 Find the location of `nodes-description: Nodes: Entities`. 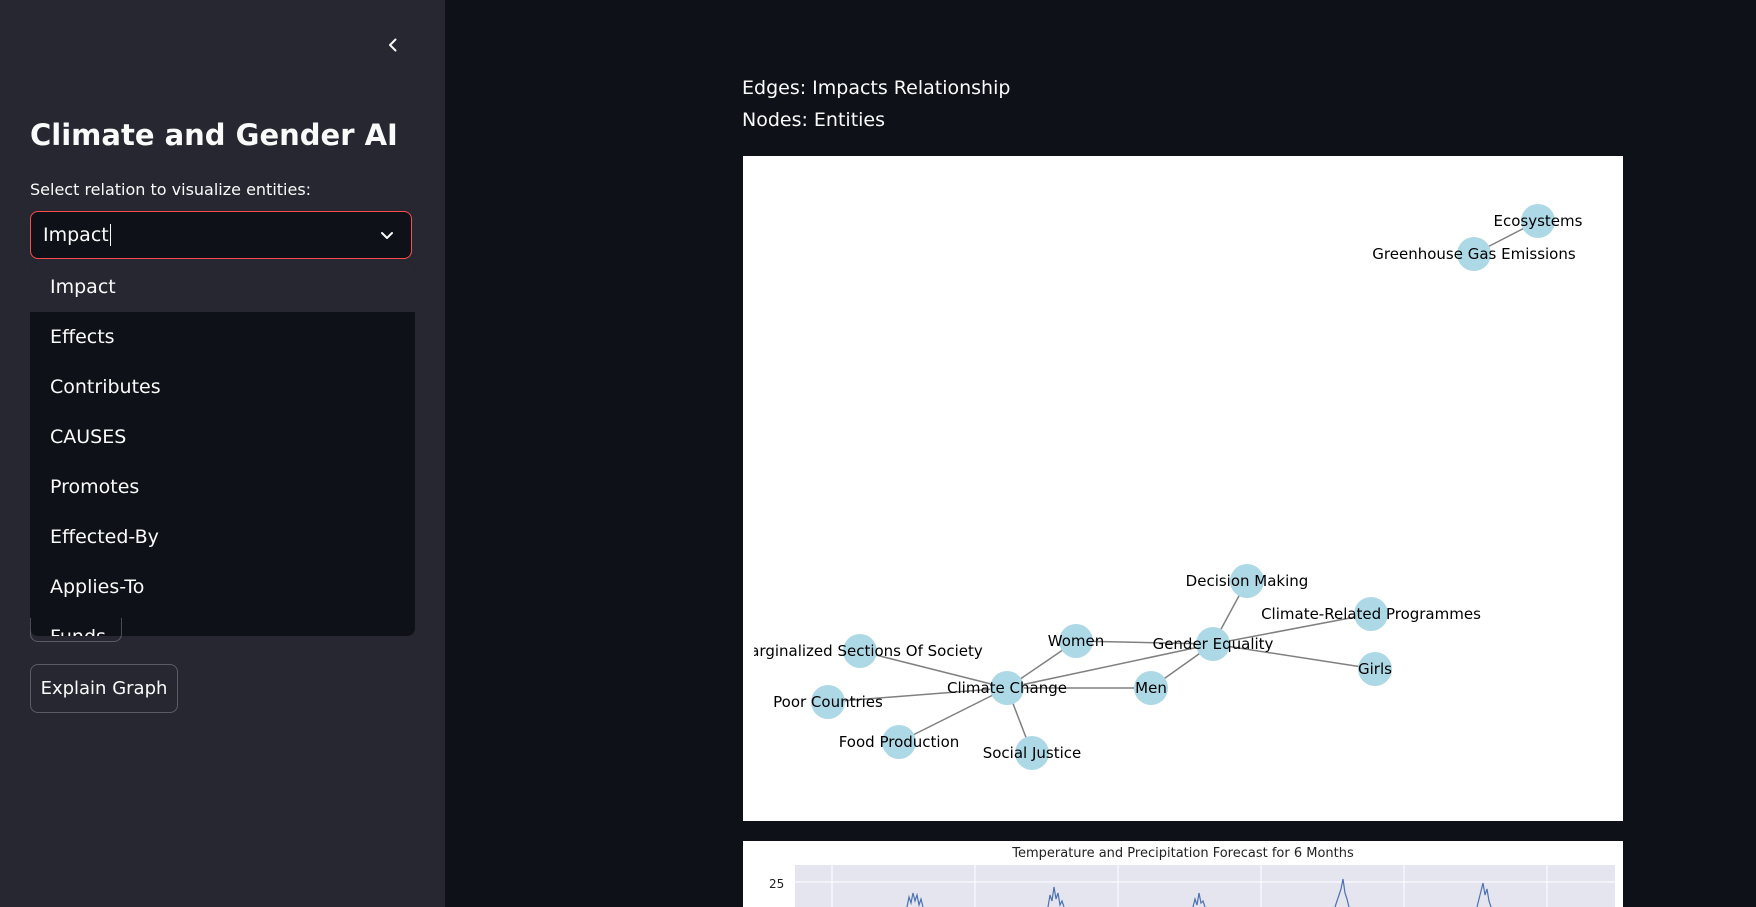

nodes-description: Nodes: Entities is located at coordinates (814, 120).